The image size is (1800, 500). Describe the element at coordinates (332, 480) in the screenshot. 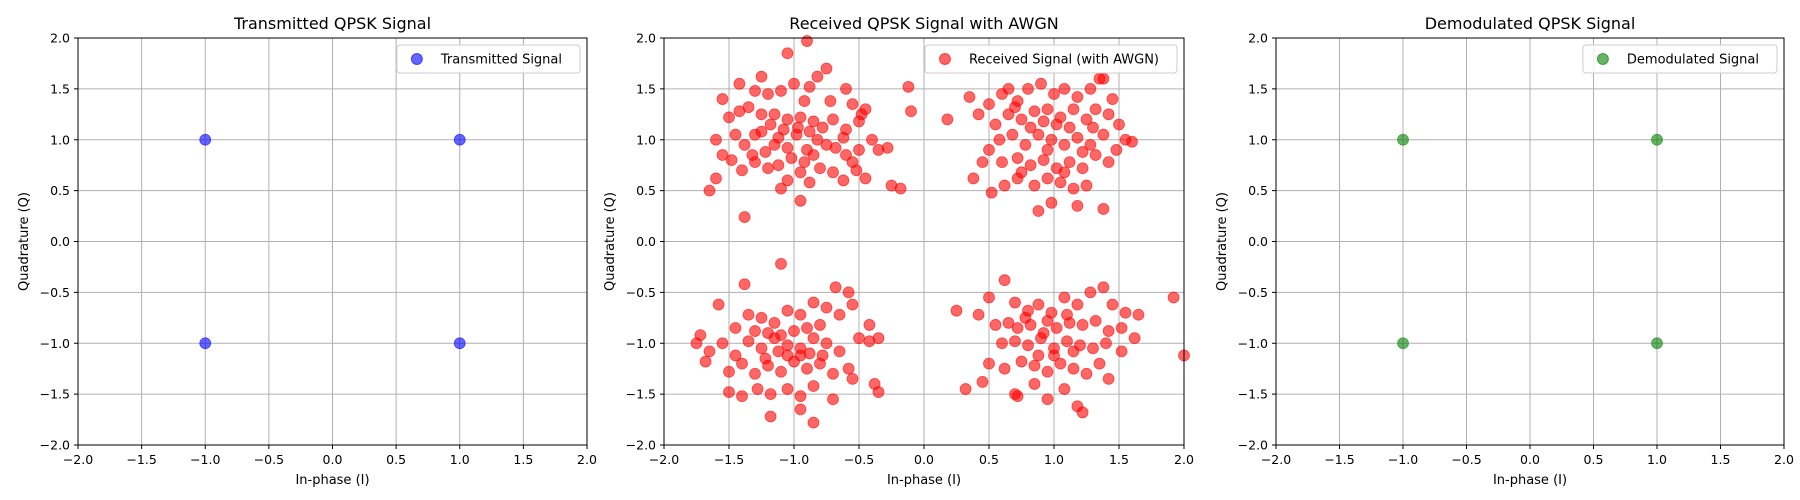

I see `x-axis-label: In-phase (I)` at that location.